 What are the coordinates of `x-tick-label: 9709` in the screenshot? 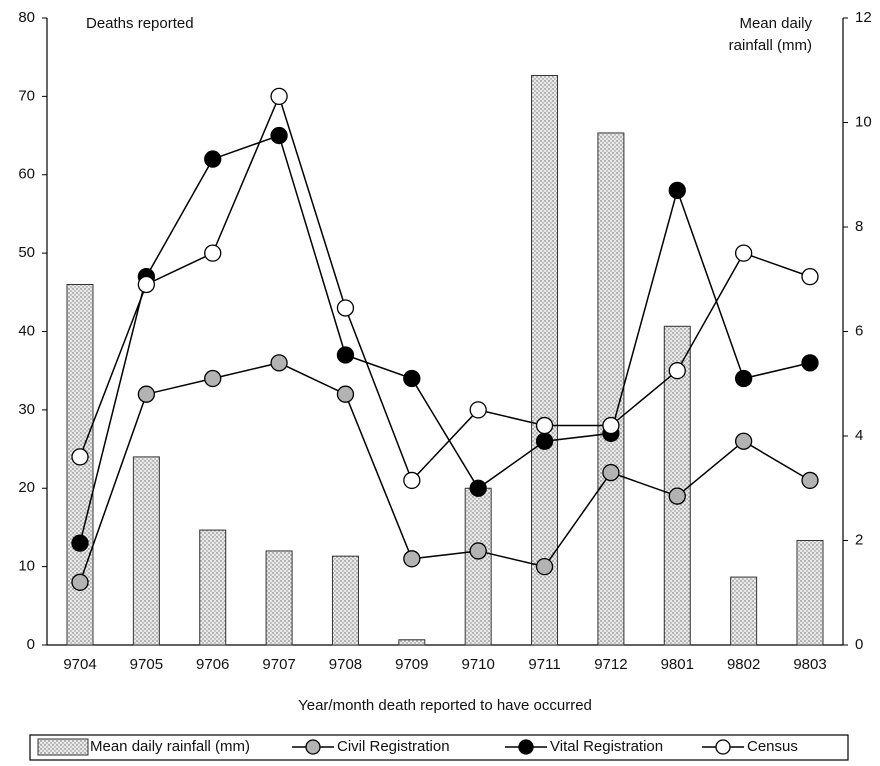 It's located at (411, 664).